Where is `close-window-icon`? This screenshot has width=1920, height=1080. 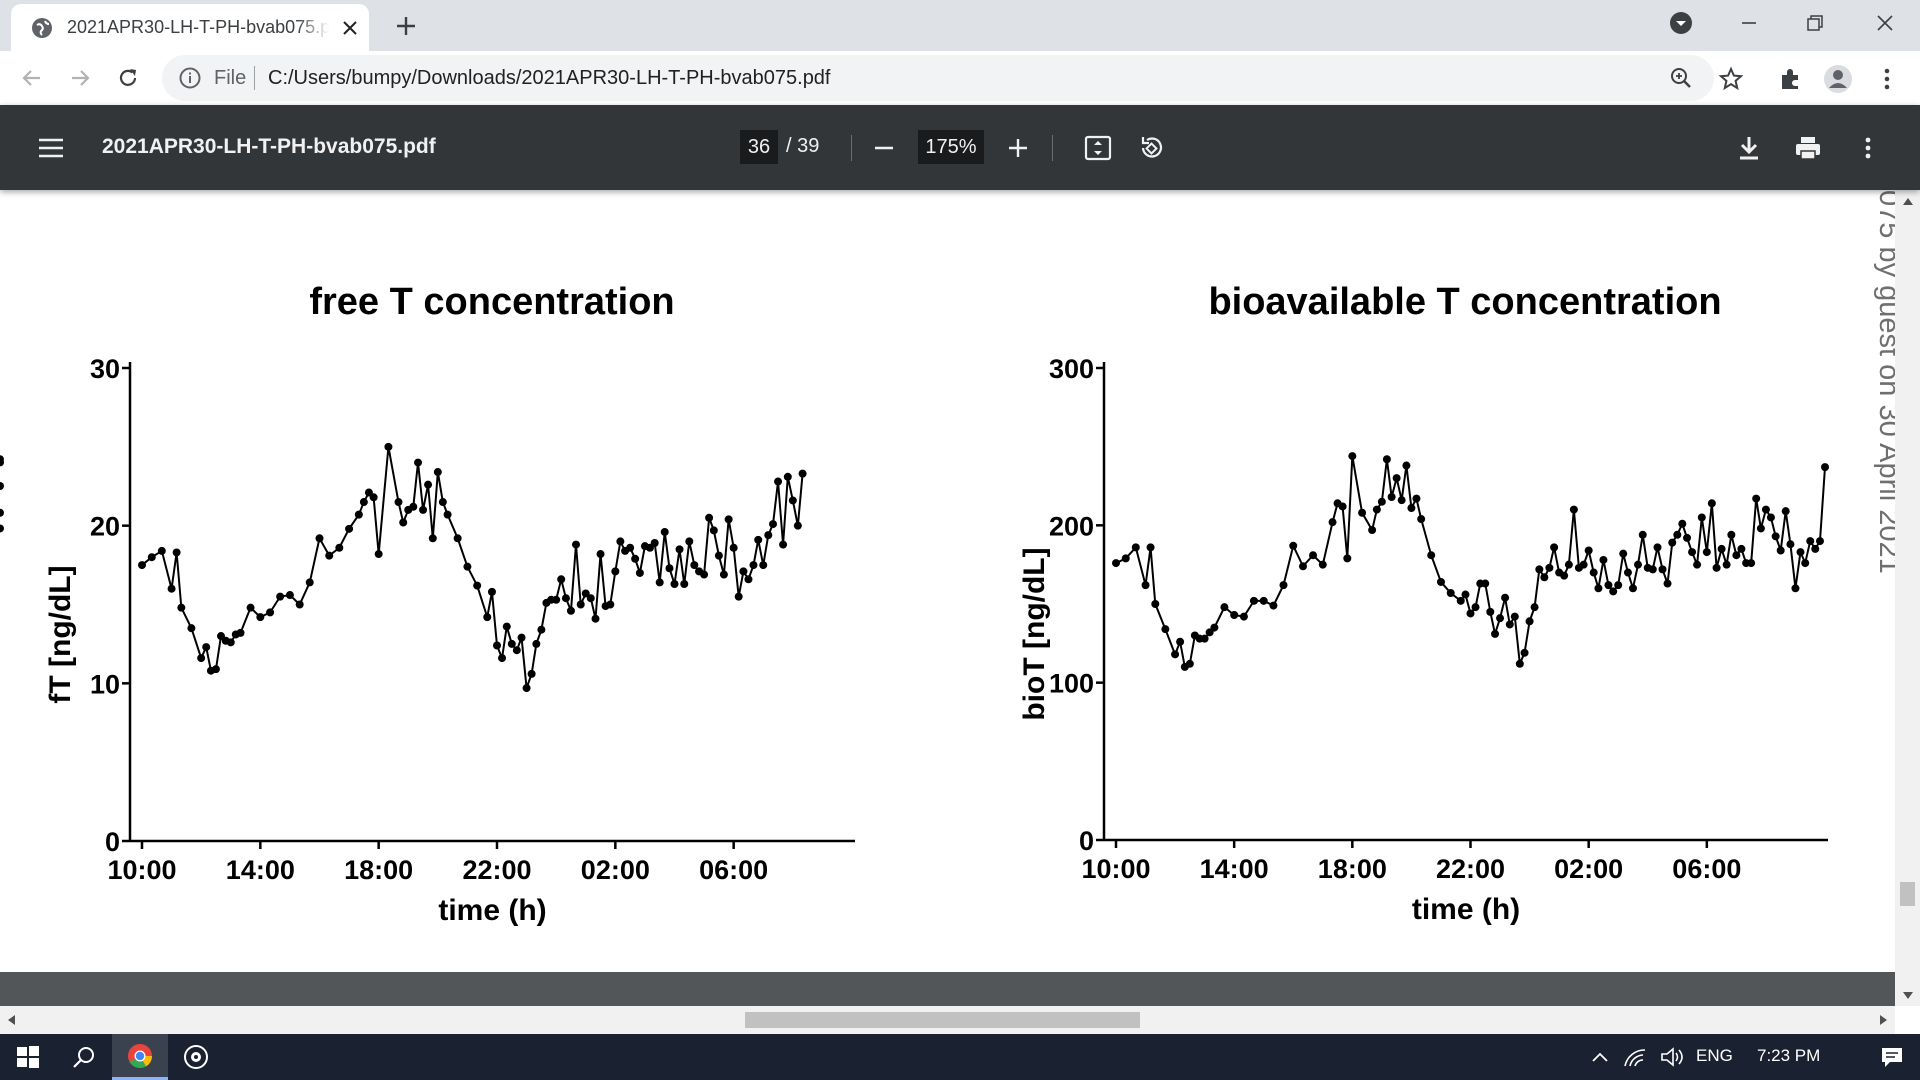
close-window-icon is located at coordinates (1885, 23).